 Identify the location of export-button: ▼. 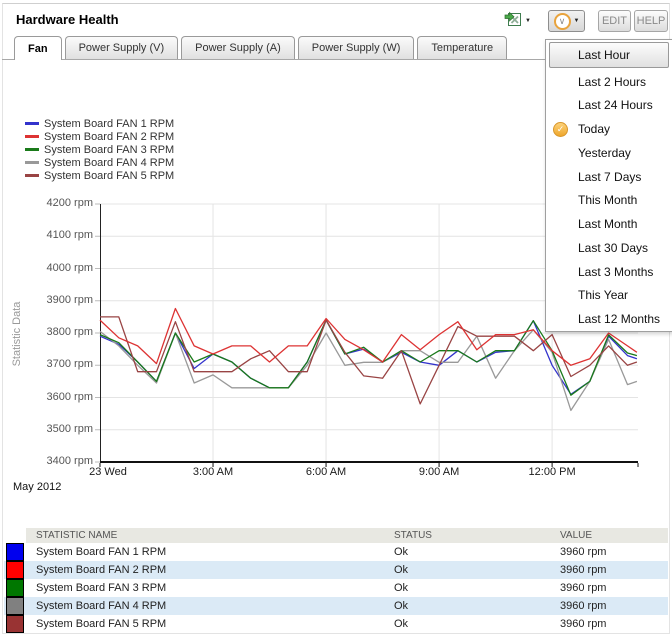
(517, 21).